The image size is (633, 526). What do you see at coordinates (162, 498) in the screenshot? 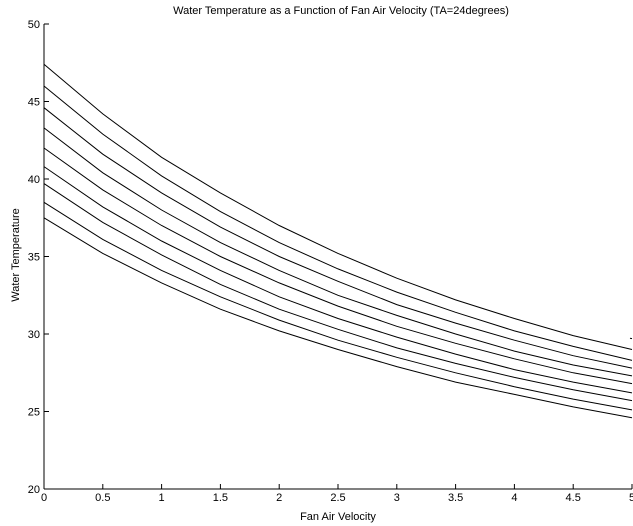
I see `x-tick-label: 1` at bounding box center [162, 498].